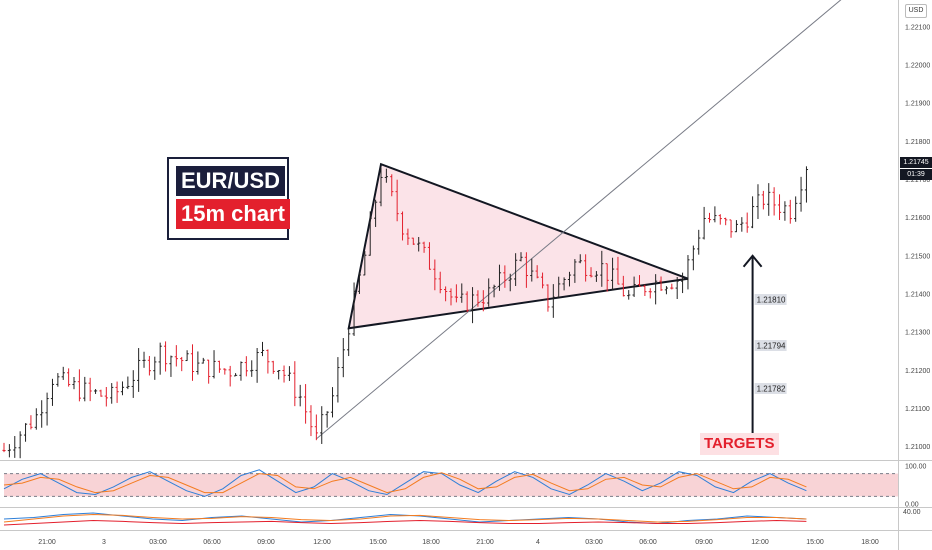 This screenshot has height=550, width=932. Describe the element at coordinates (518, 246) in the screenshot. I see `triangle-pattern` at that location.